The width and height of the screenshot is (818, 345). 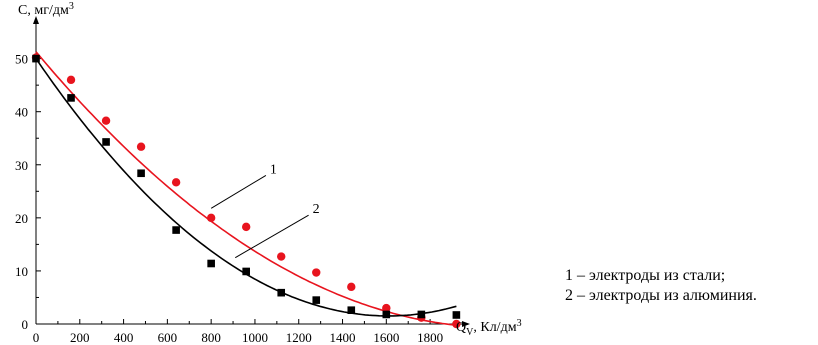 What do you see at coordinates (21, 271) in the screenshot?
I see `y-tick-label: 10` at bounding box center [21, 271].